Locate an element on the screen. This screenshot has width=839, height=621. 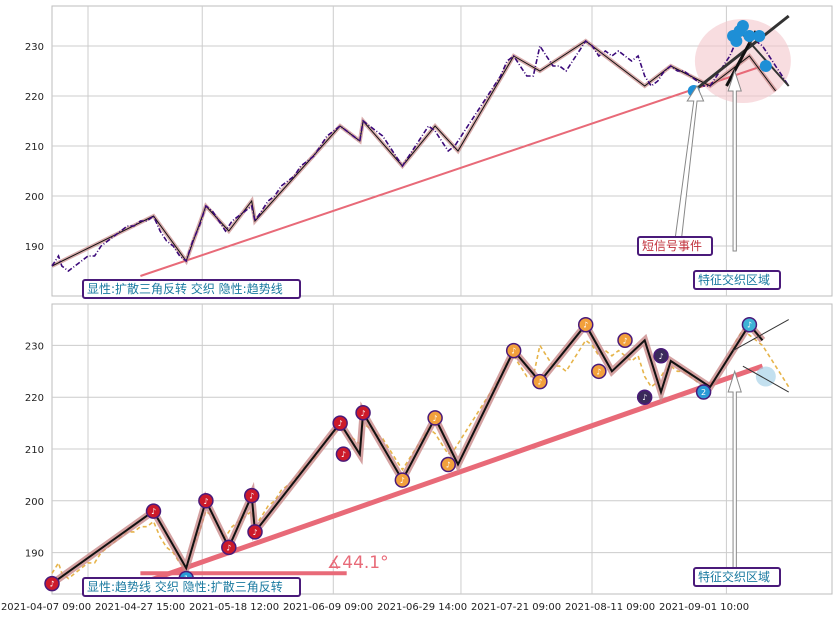
x-tick-label: 2021-04-07 09:00 is located at coordinates (46, 607).